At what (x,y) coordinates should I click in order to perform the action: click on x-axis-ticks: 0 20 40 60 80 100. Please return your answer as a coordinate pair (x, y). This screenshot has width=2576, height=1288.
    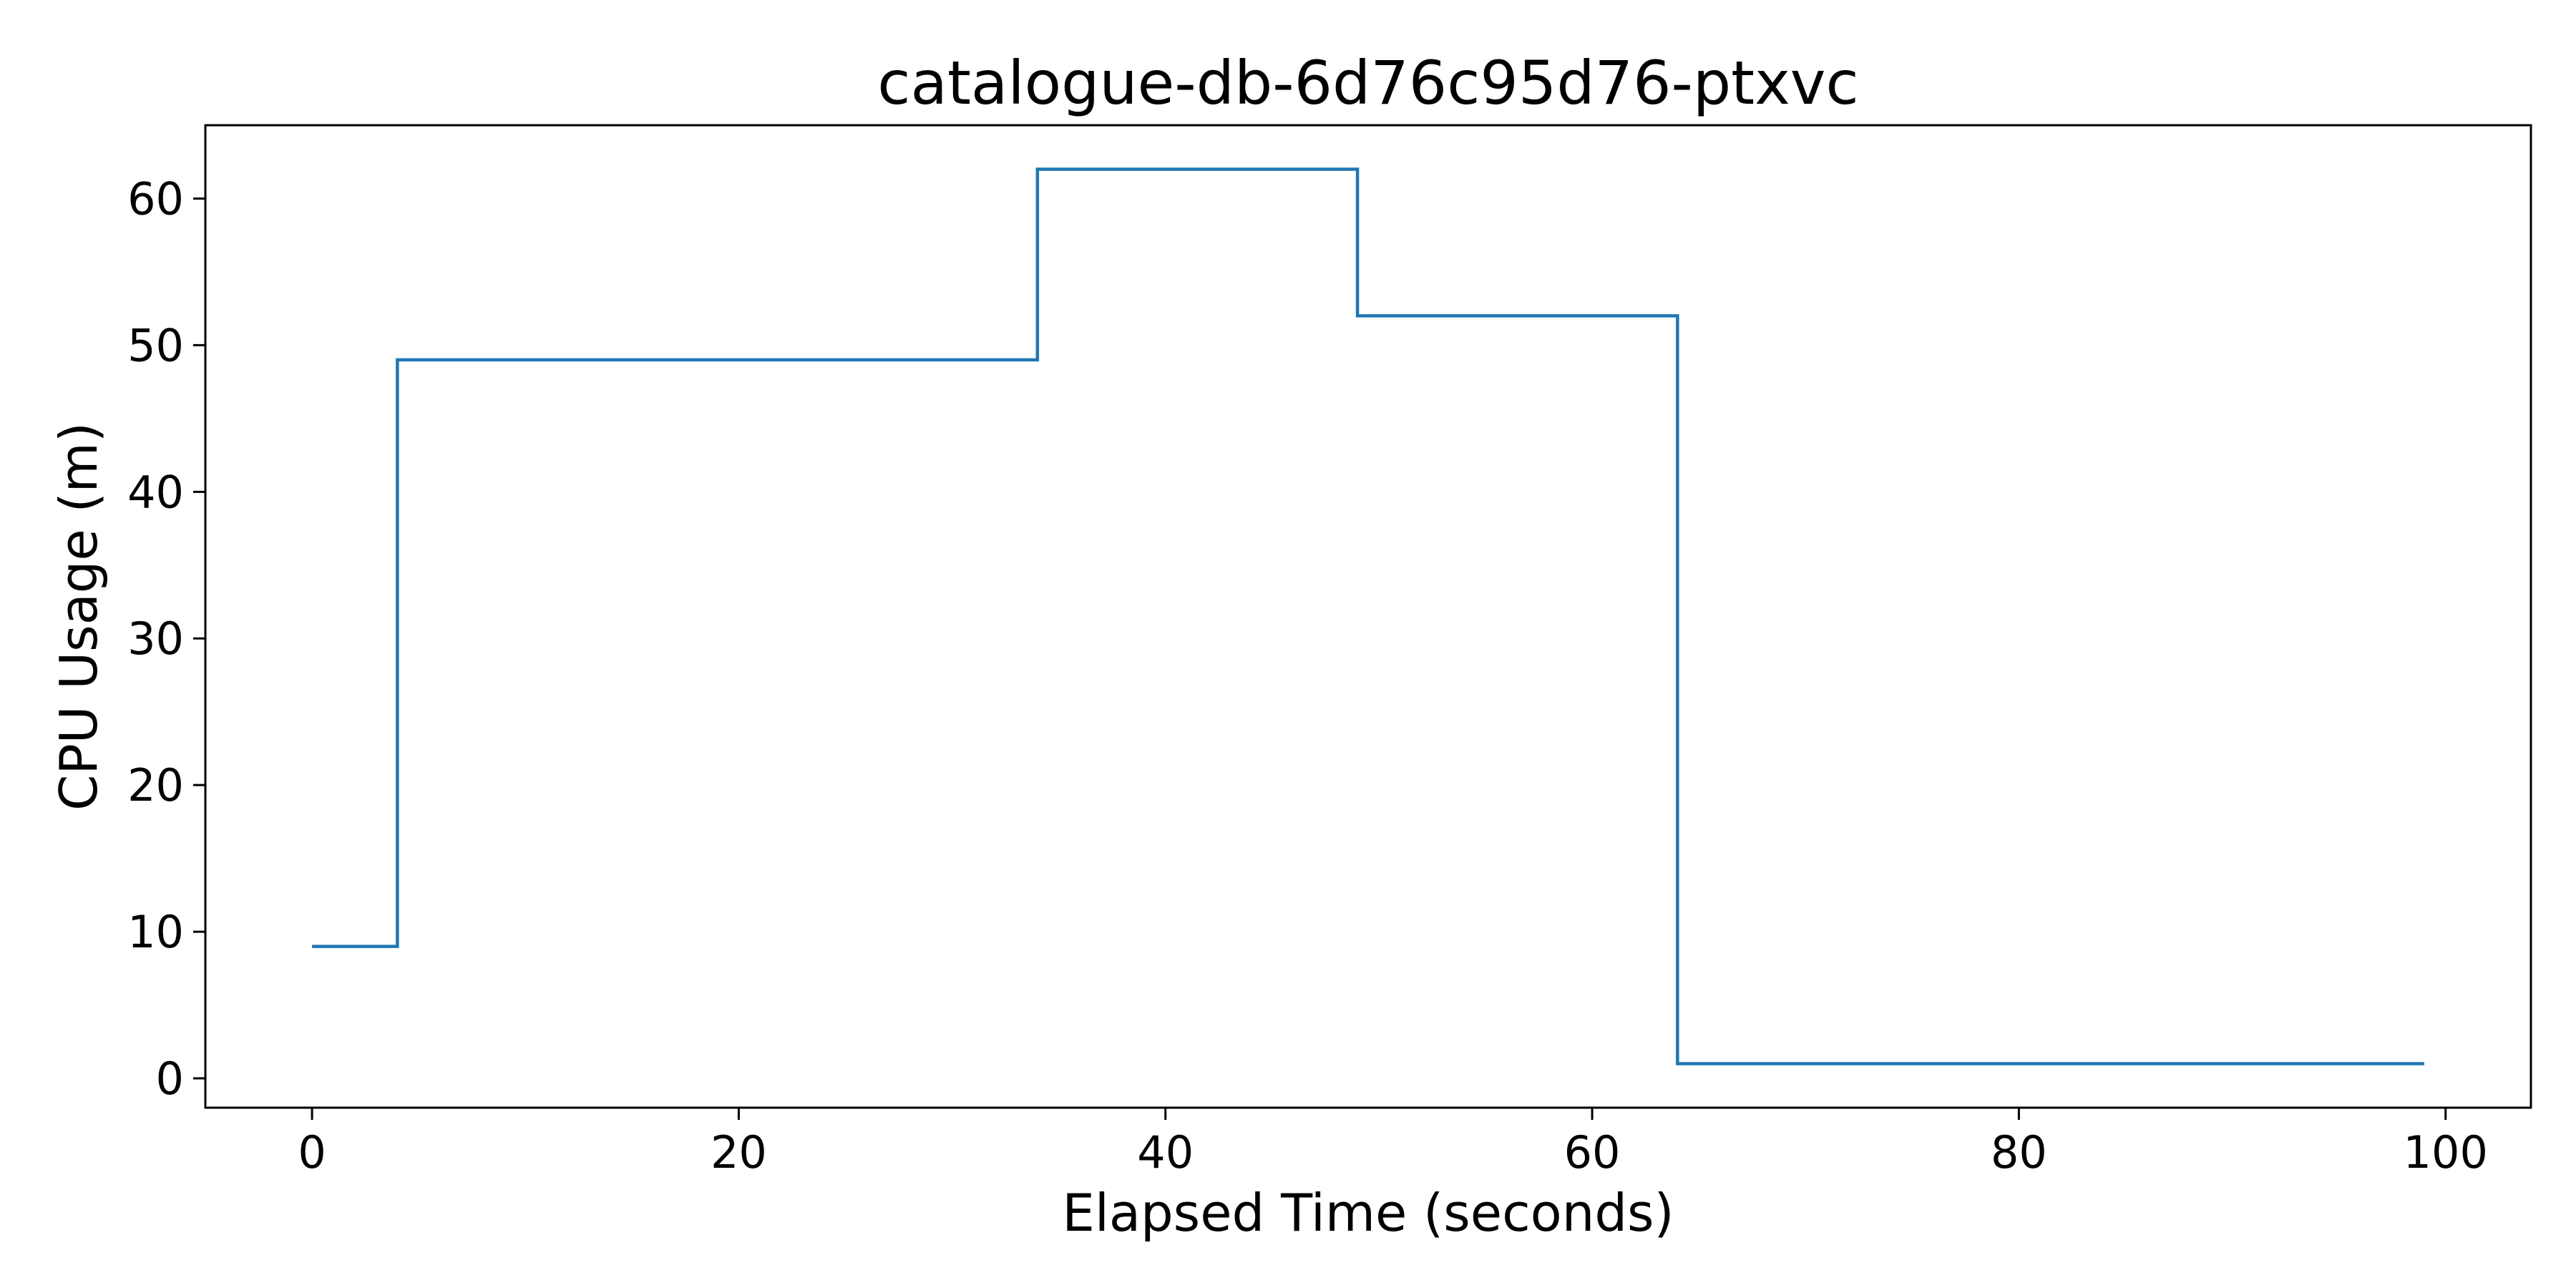
    Looking at the image, I should click on (1393, 1143).